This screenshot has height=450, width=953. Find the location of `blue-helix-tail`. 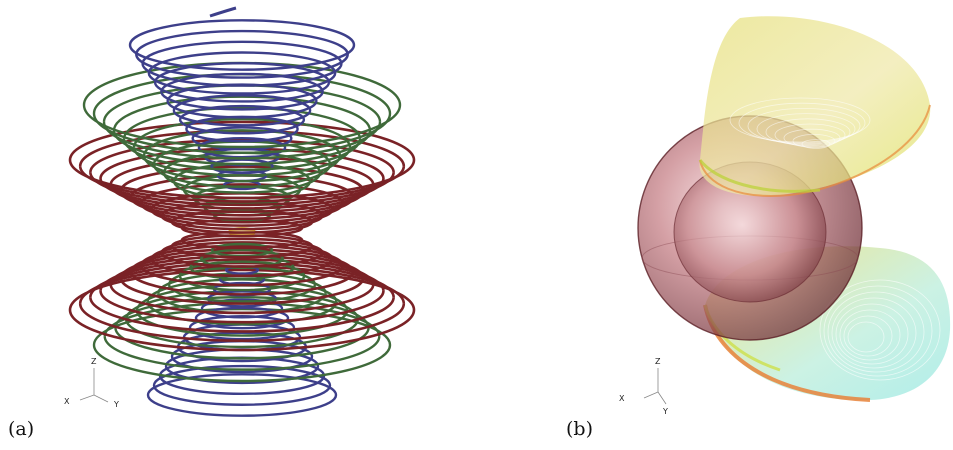

blue-helix-tail is located at coordinates (223, 12).